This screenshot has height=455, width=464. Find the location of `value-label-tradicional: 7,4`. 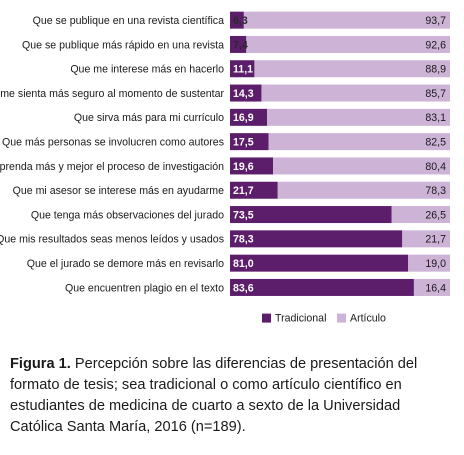

value-label-tradicional: 7,4 is located at coordinates (240, 45).